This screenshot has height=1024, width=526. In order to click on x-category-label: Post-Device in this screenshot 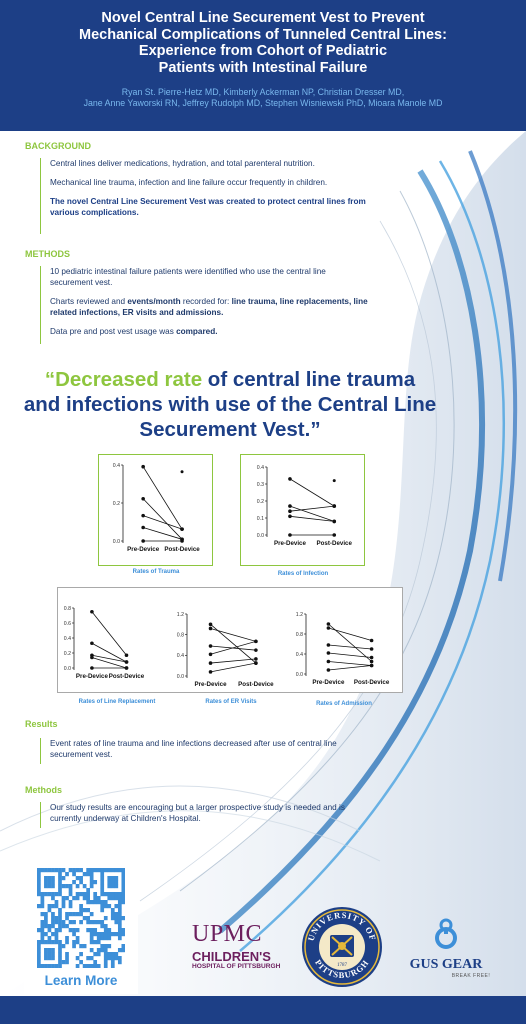, I will do `click(372, 682)`.